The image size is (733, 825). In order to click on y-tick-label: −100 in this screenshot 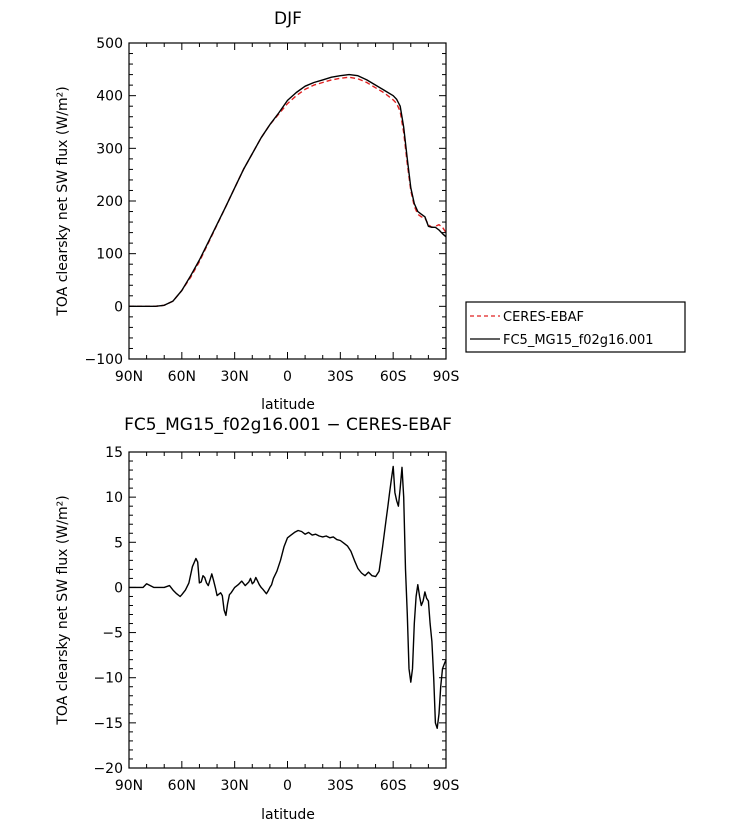, I will do `click(104, 360)`.